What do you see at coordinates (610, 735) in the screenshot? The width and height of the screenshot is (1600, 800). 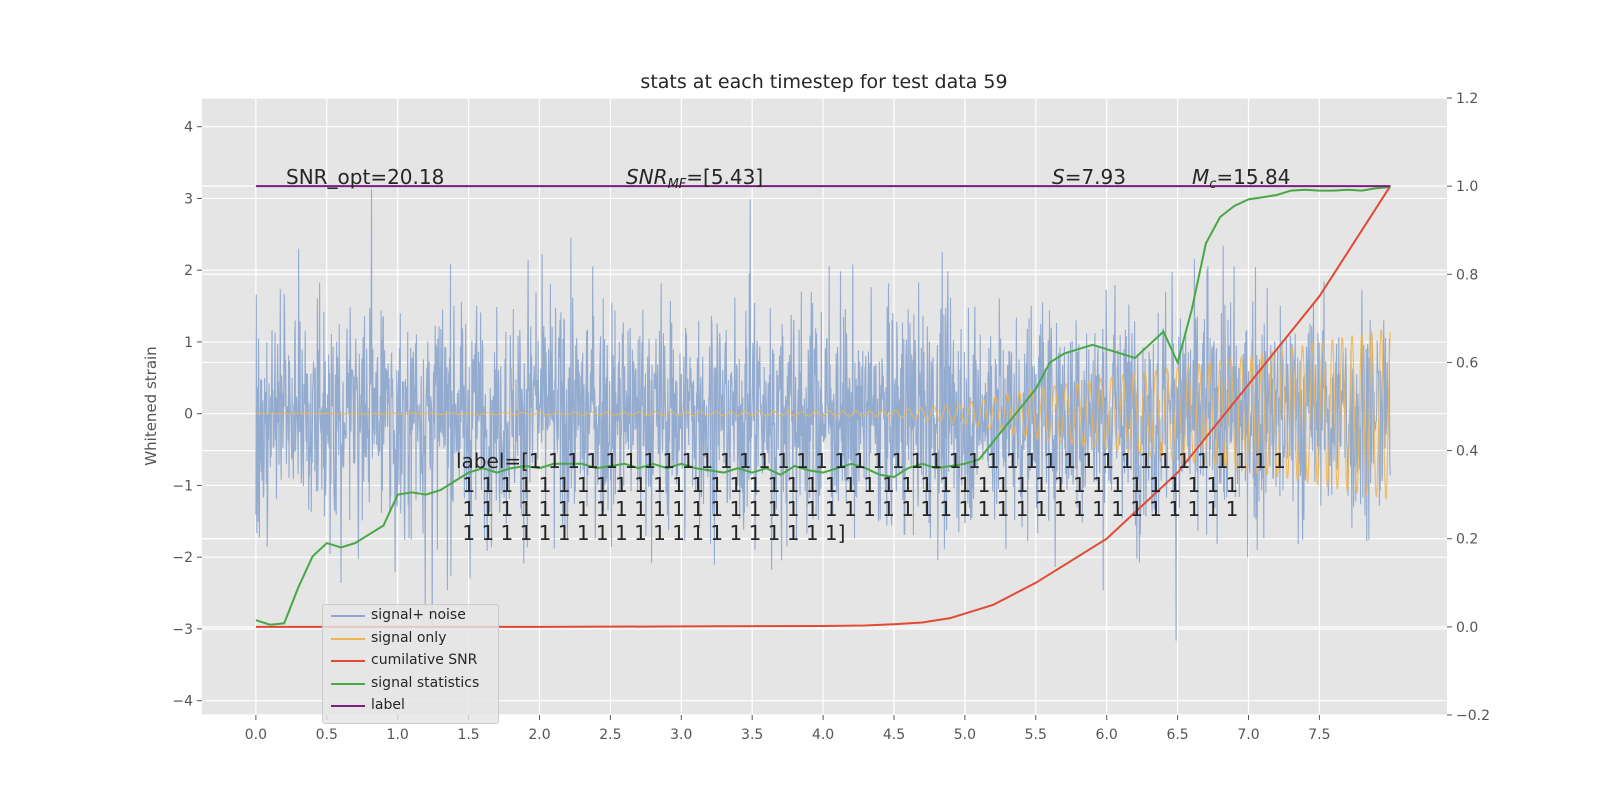 I see `x-tick-label: 2.5` at bounding box center [610, 735].